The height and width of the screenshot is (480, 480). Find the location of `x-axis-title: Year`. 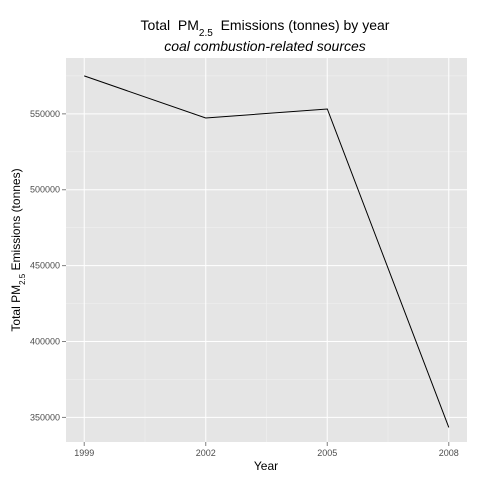

x-axis-title: Year is located at coordinates (266, 466).